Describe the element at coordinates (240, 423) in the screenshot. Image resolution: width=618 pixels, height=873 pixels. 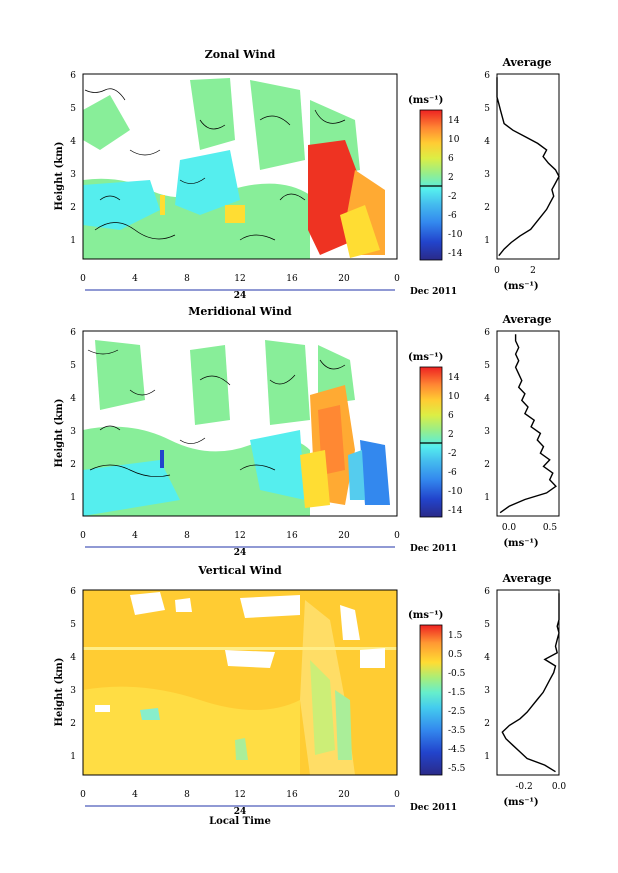
I see `heatmap-meridional` at that location.